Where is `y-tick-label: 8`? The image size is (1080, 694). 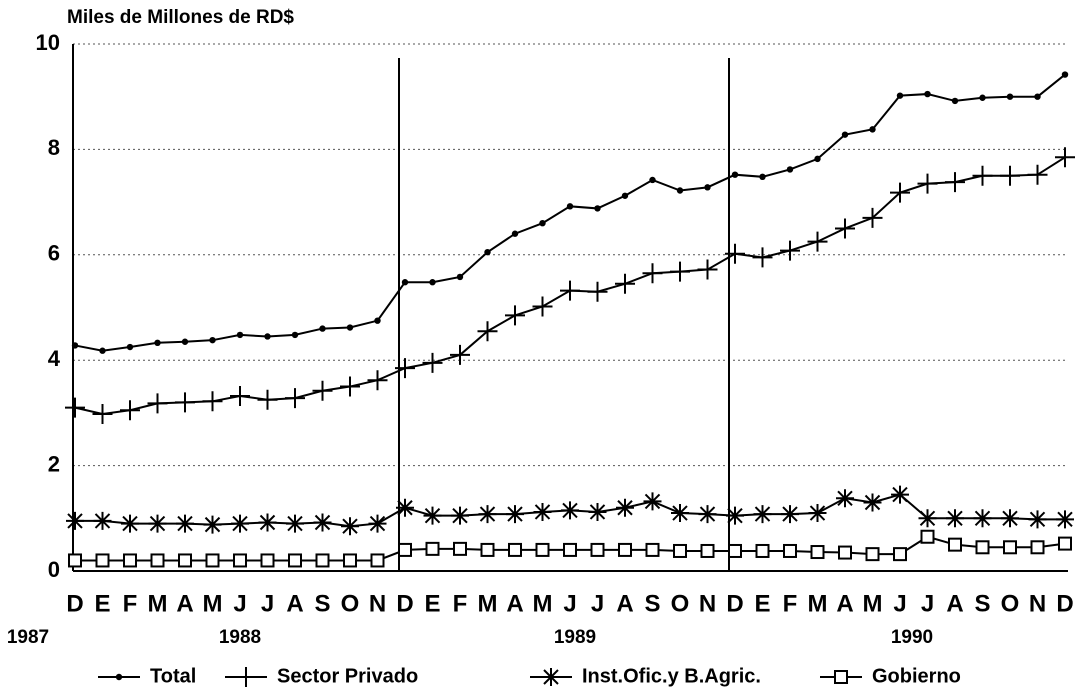
y-tick-label: 8 is located at coordinates (54, 147).